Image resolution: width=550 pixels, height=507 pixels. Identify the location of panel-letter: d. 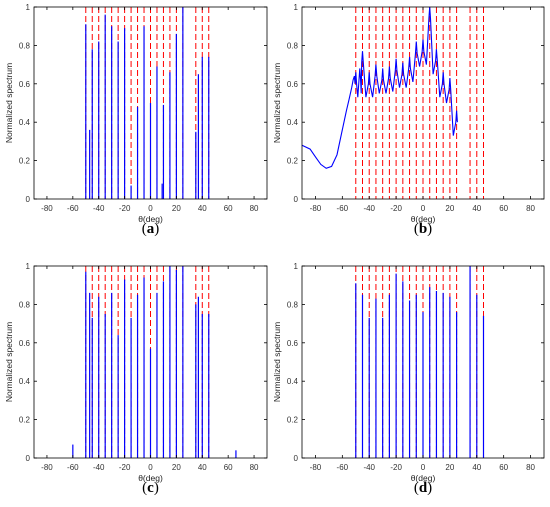
(423, 488).